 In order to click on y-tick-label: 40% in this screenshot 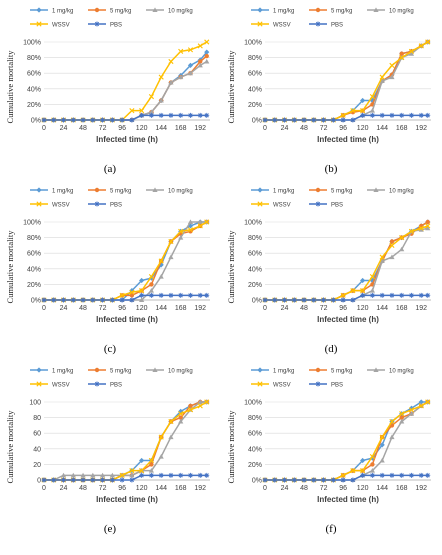, I will do `click(34, 89)`.